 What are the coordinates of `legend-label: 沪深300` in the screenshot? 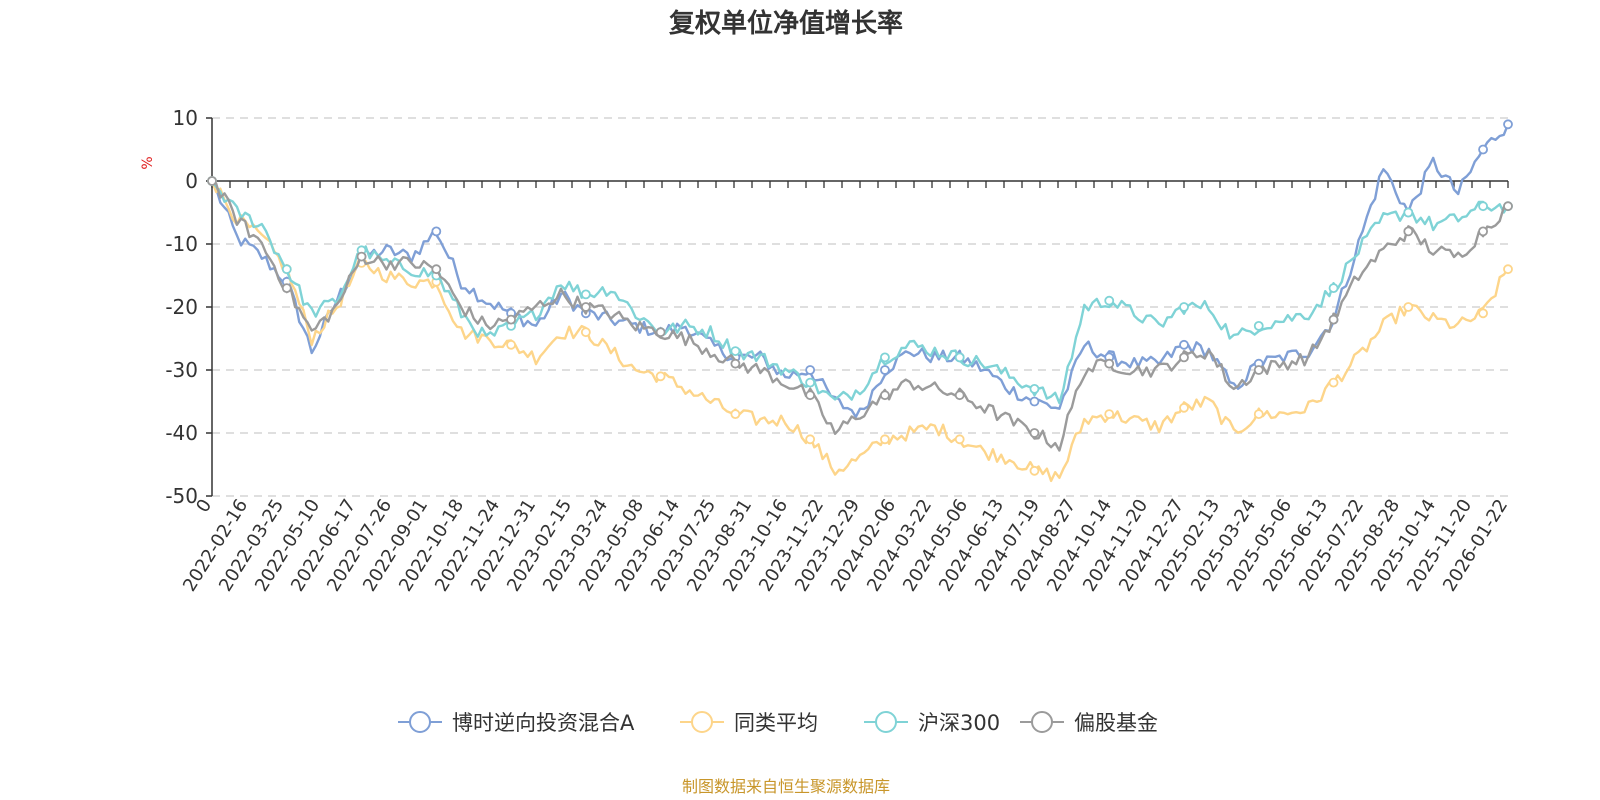 It's located at (959, 723).